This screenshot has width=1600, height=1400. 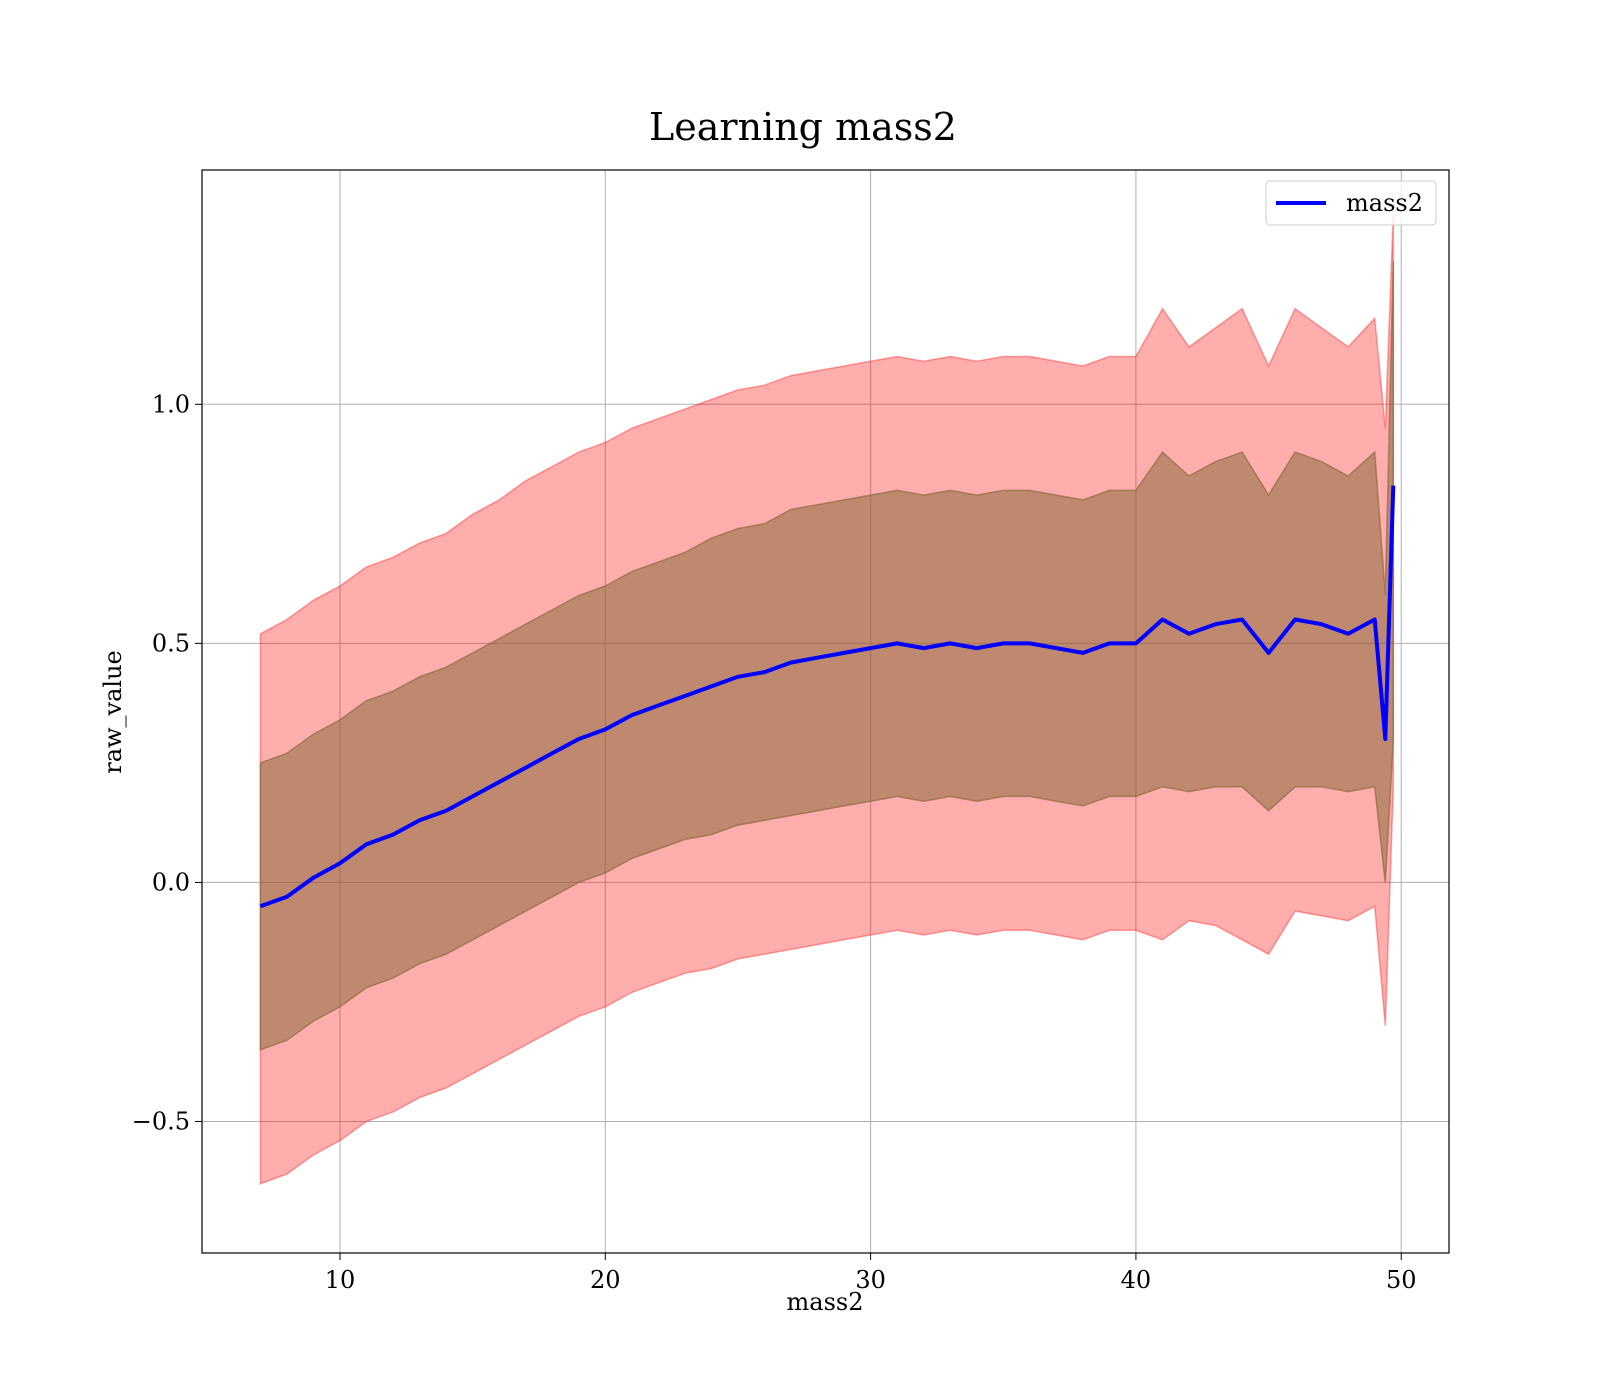 What do you see at coordinates (605, 1280) in the screenshot?
I see `x-tick-label: 20` at bounding box center [605, 1280].